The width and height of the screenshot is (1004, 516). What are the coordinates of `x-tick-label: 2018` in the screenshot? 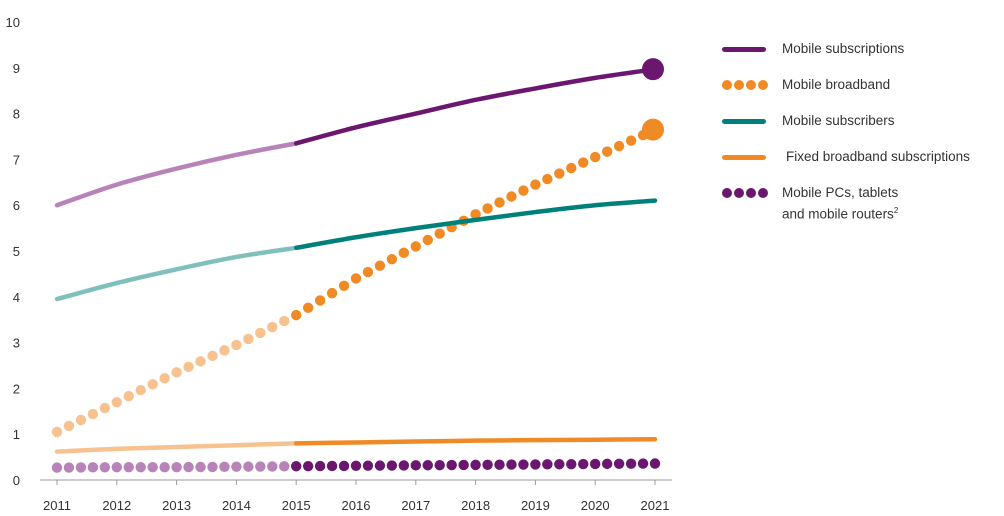 It's located at (475, 505).